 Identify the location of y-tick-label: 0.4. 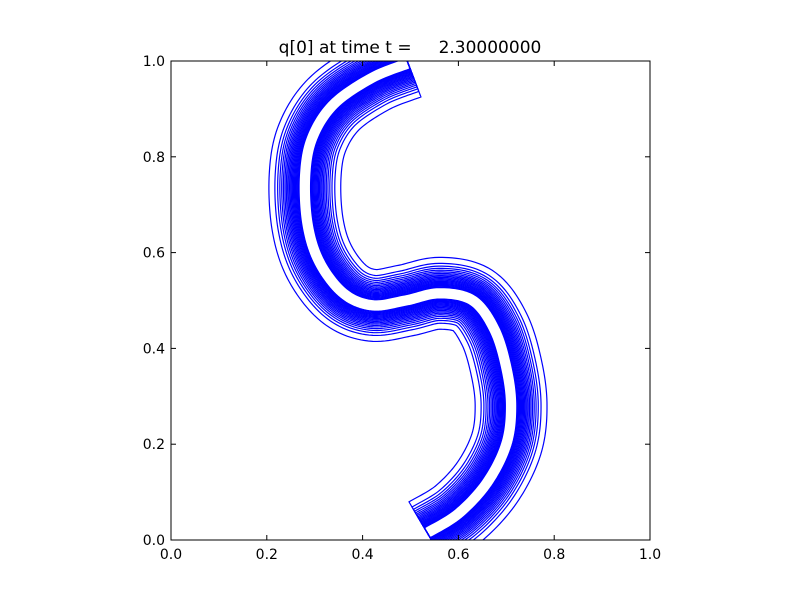
(154, 349).